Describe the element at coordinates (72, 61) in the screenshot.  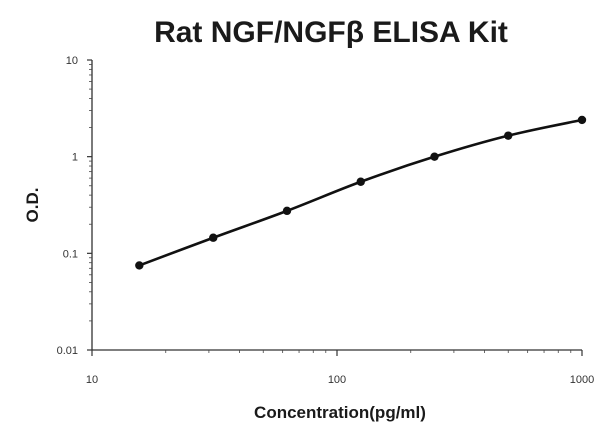
I see `y-tick-label: 10` at that location.